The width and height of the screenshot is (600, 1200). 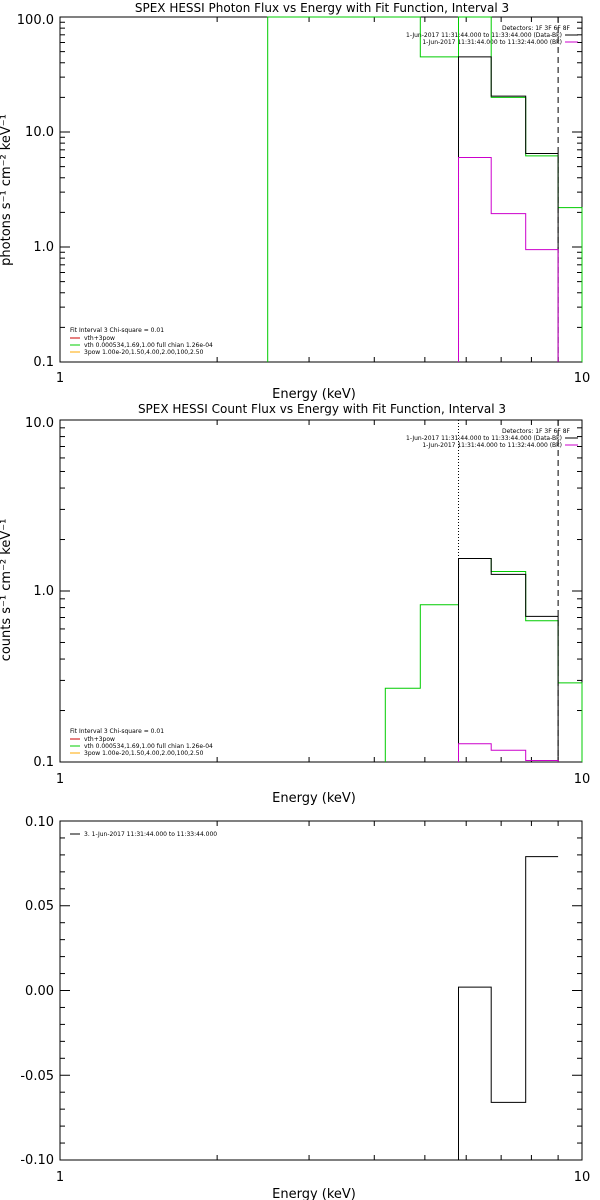 I want to click on panel3-ytick-label: -0.05, so click(x=37, y=1076).